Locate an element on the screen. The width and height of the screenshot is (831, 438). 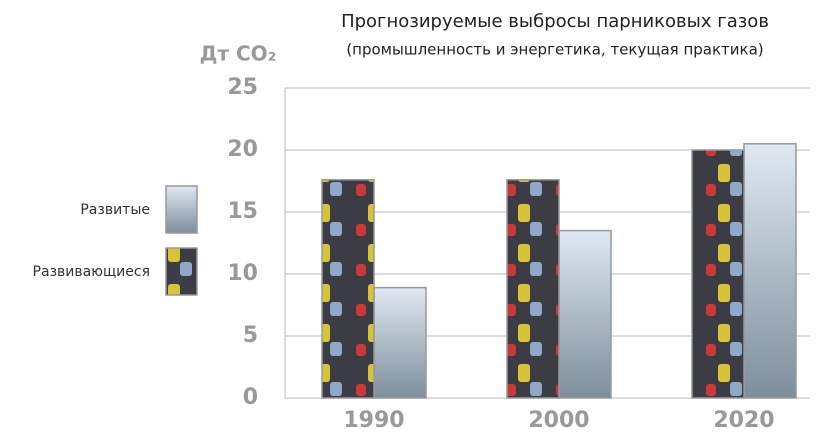
y-tick-label: 20 is located at coordinates (242, 149).